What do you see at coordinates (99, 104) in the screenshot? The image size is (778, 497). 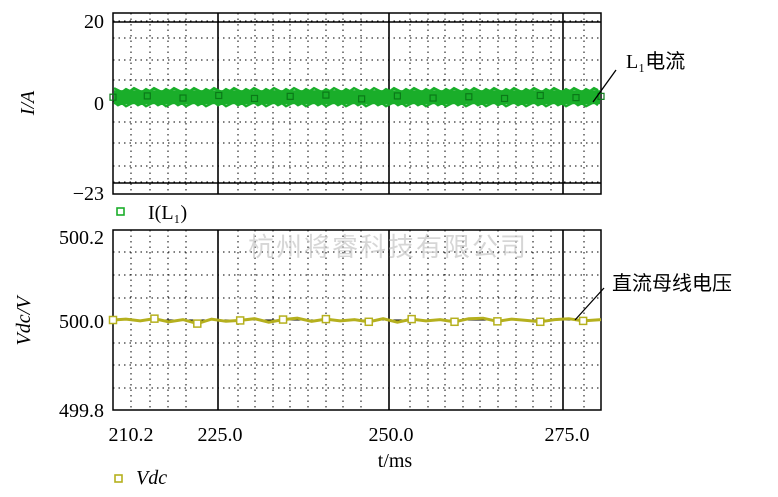 I see `top-ytick-0: 0` at bounding box center [99, 104].